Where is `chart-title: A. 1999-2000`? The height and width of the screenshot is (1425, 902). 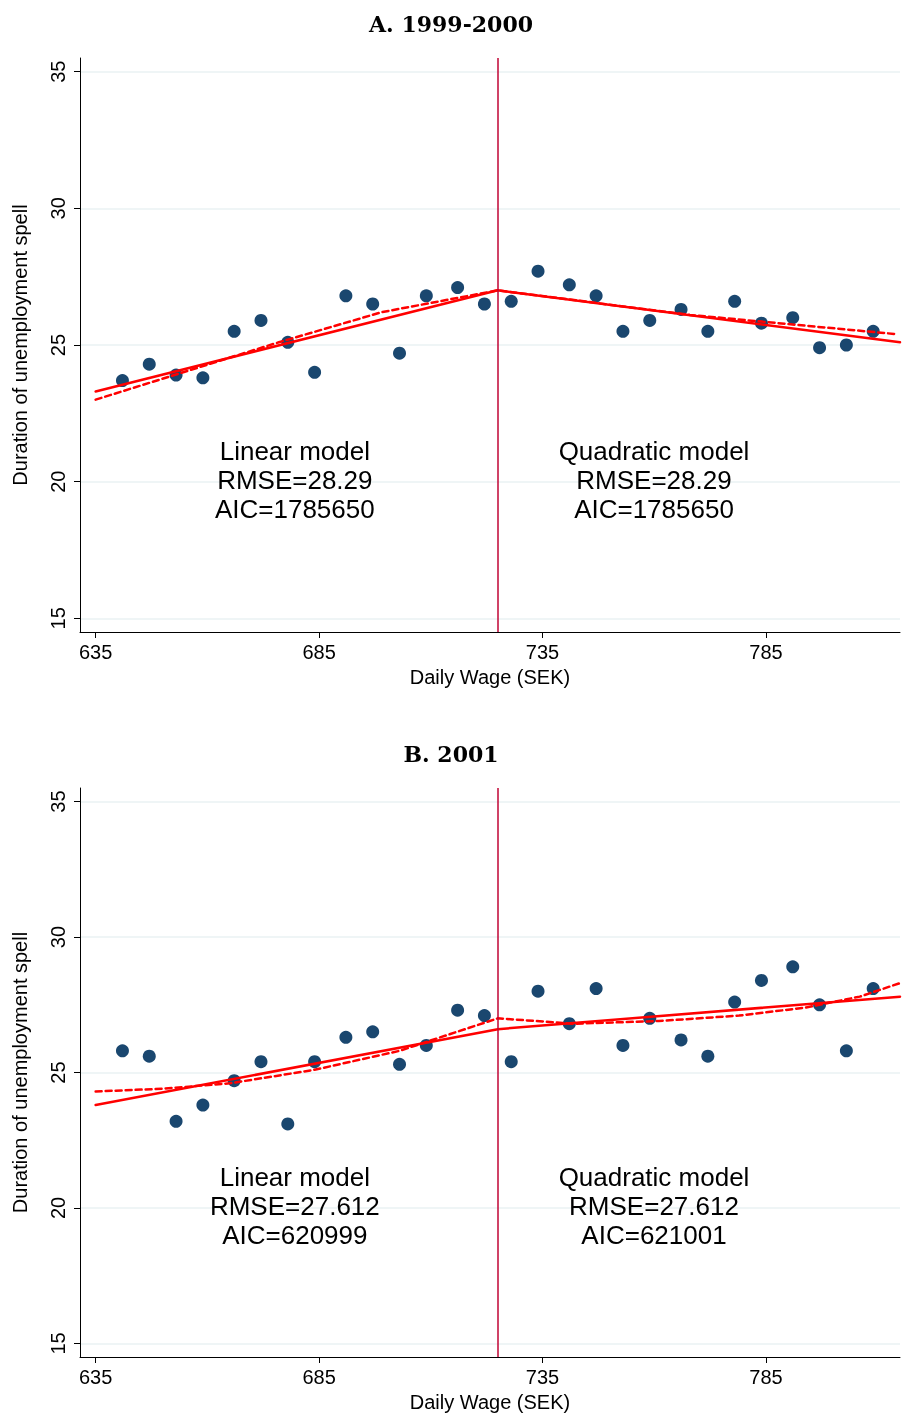
chart-title: A. 1999-2000 is located at coordinates (450, 24).